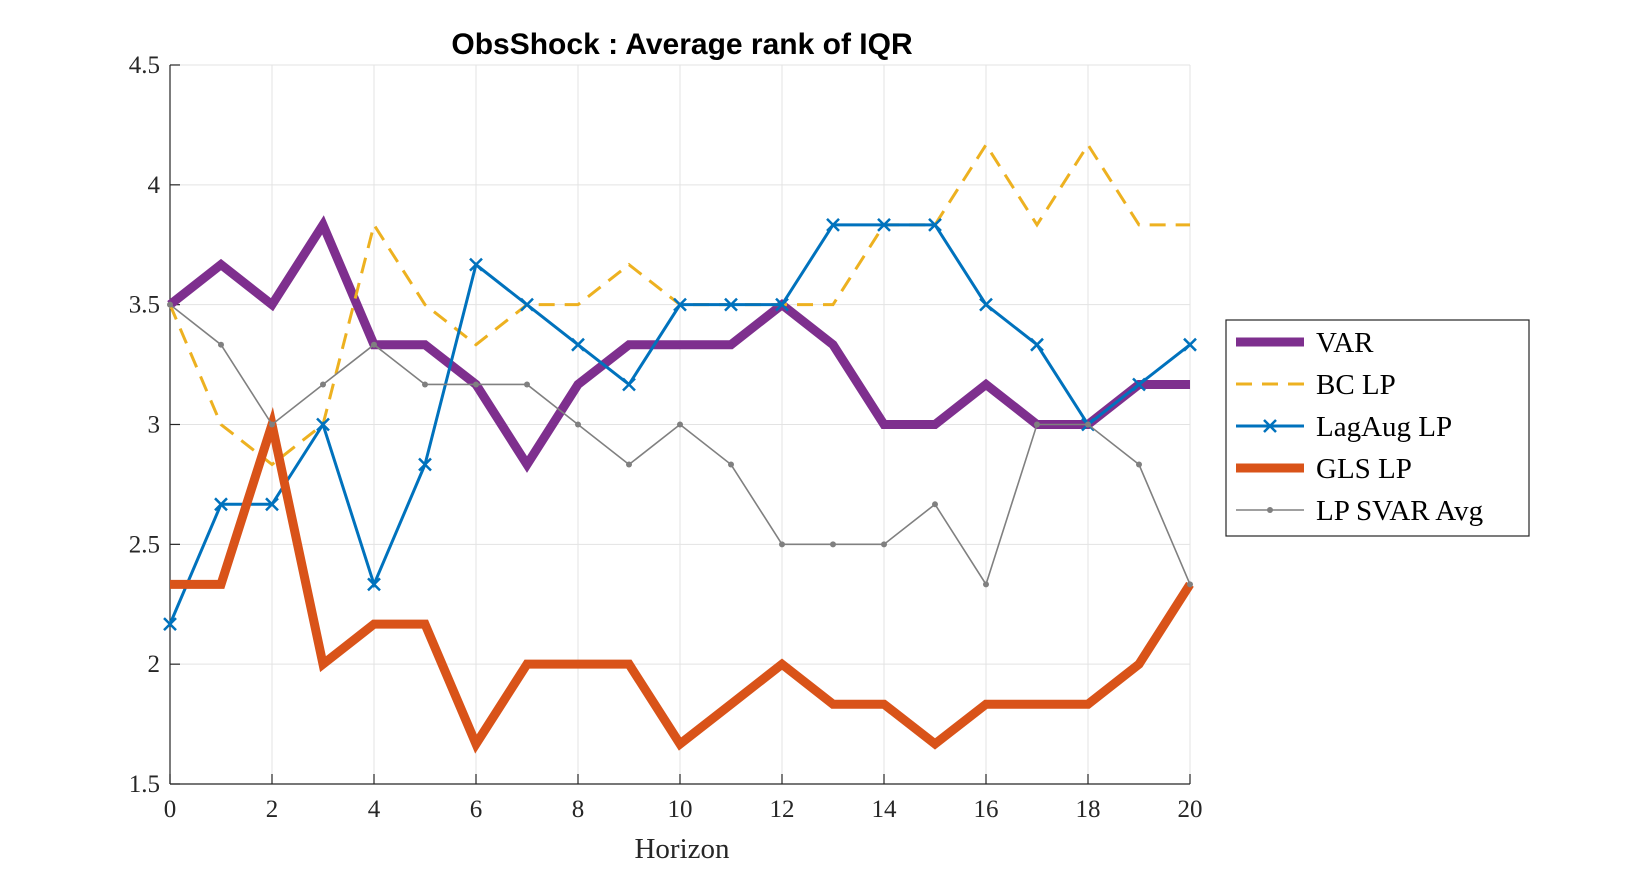  I want to click on legend-item-bc-lp: BC LP, so click(1316, 385).